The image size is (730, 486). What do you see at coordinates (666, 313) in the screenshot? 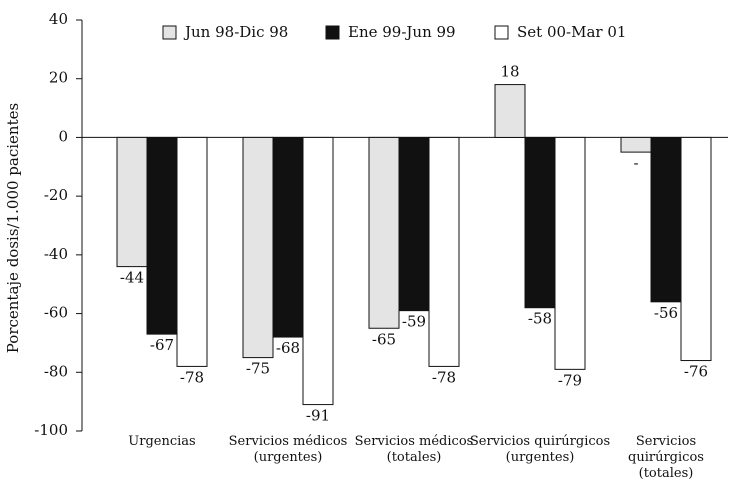
I see `value-label: -56` at bounding box center [666, 313].